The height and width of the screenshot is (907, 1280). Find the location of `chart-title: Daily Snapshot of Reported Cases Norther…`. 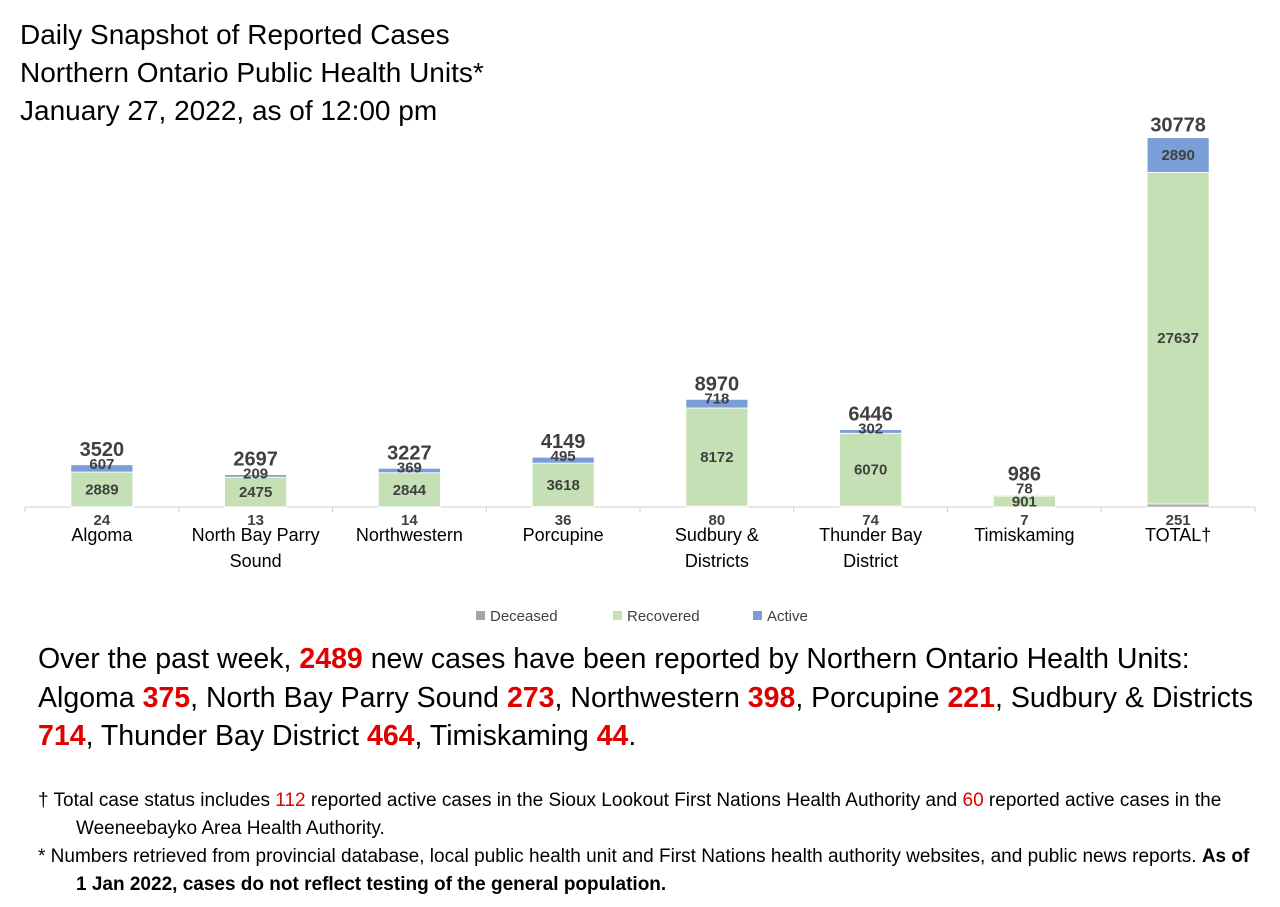

chart-title: Daily Snapshot of Reported Cases Norther… is located at coordinates (252, 73).